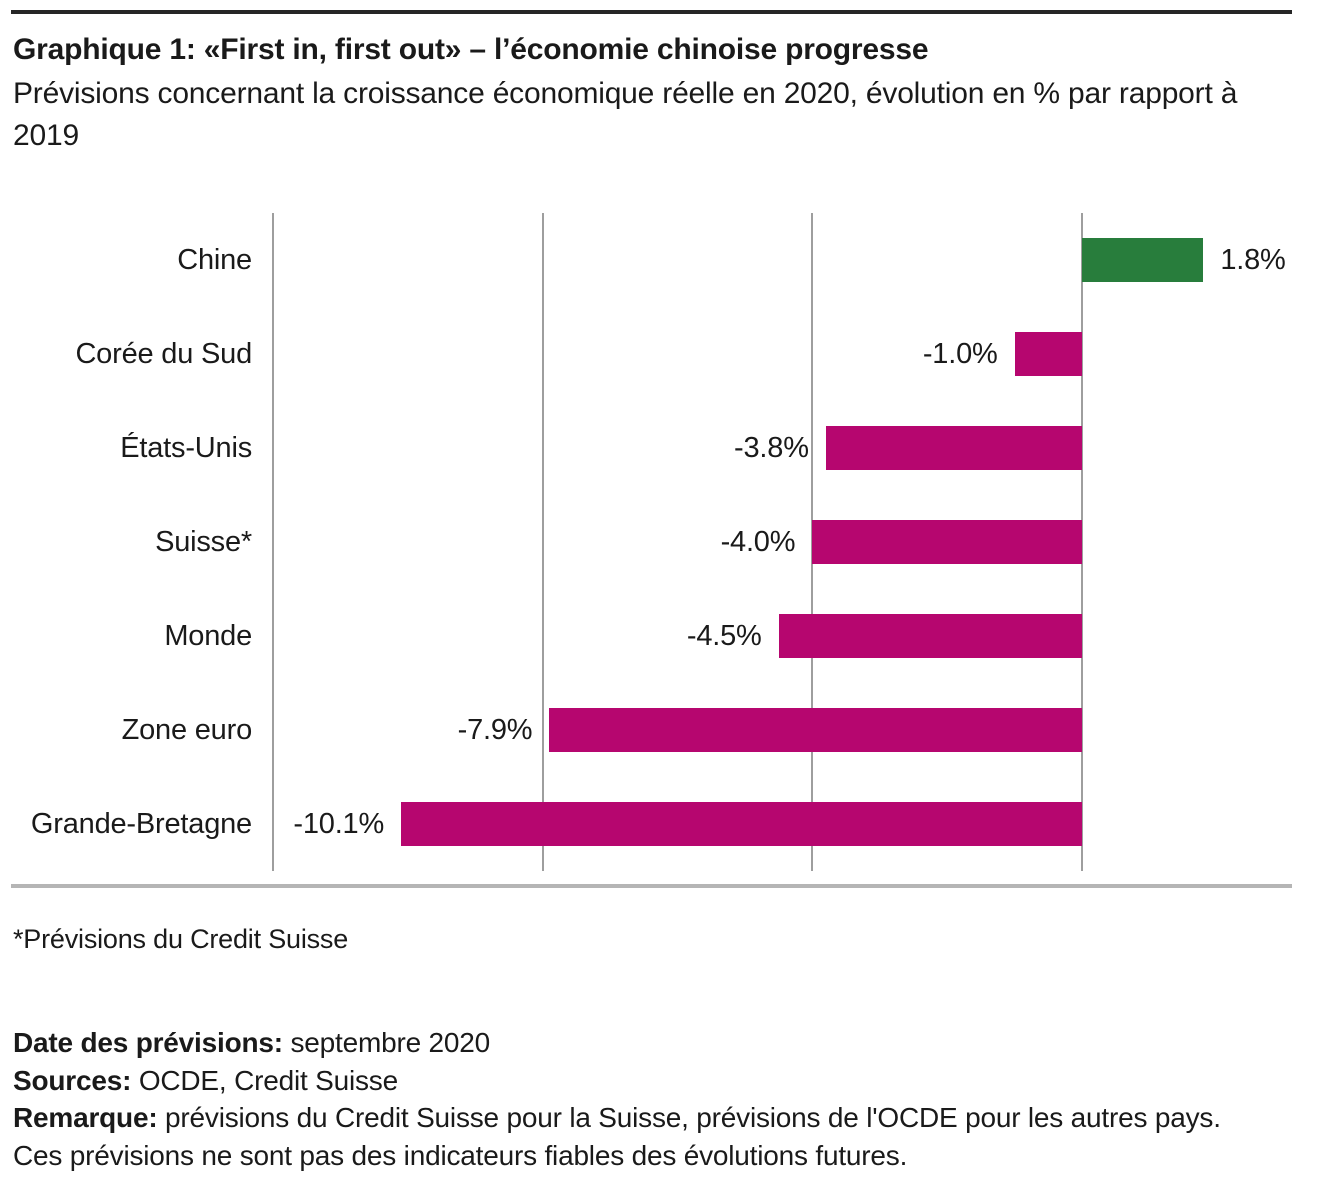  I want to click on value-label-etats-unis: -3.8%, so click(771, 448).